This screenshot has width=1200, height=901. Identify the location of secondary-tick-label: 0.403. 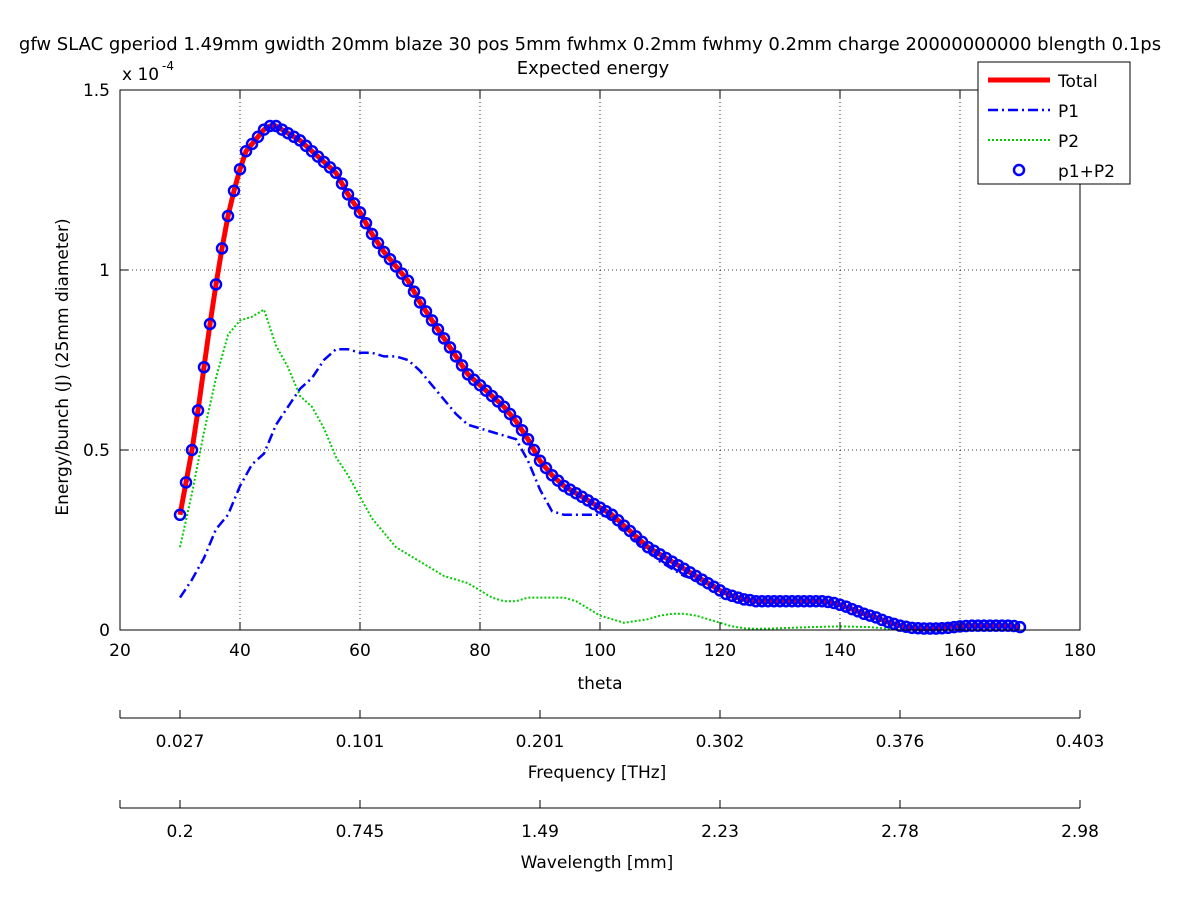
(1080, 742).